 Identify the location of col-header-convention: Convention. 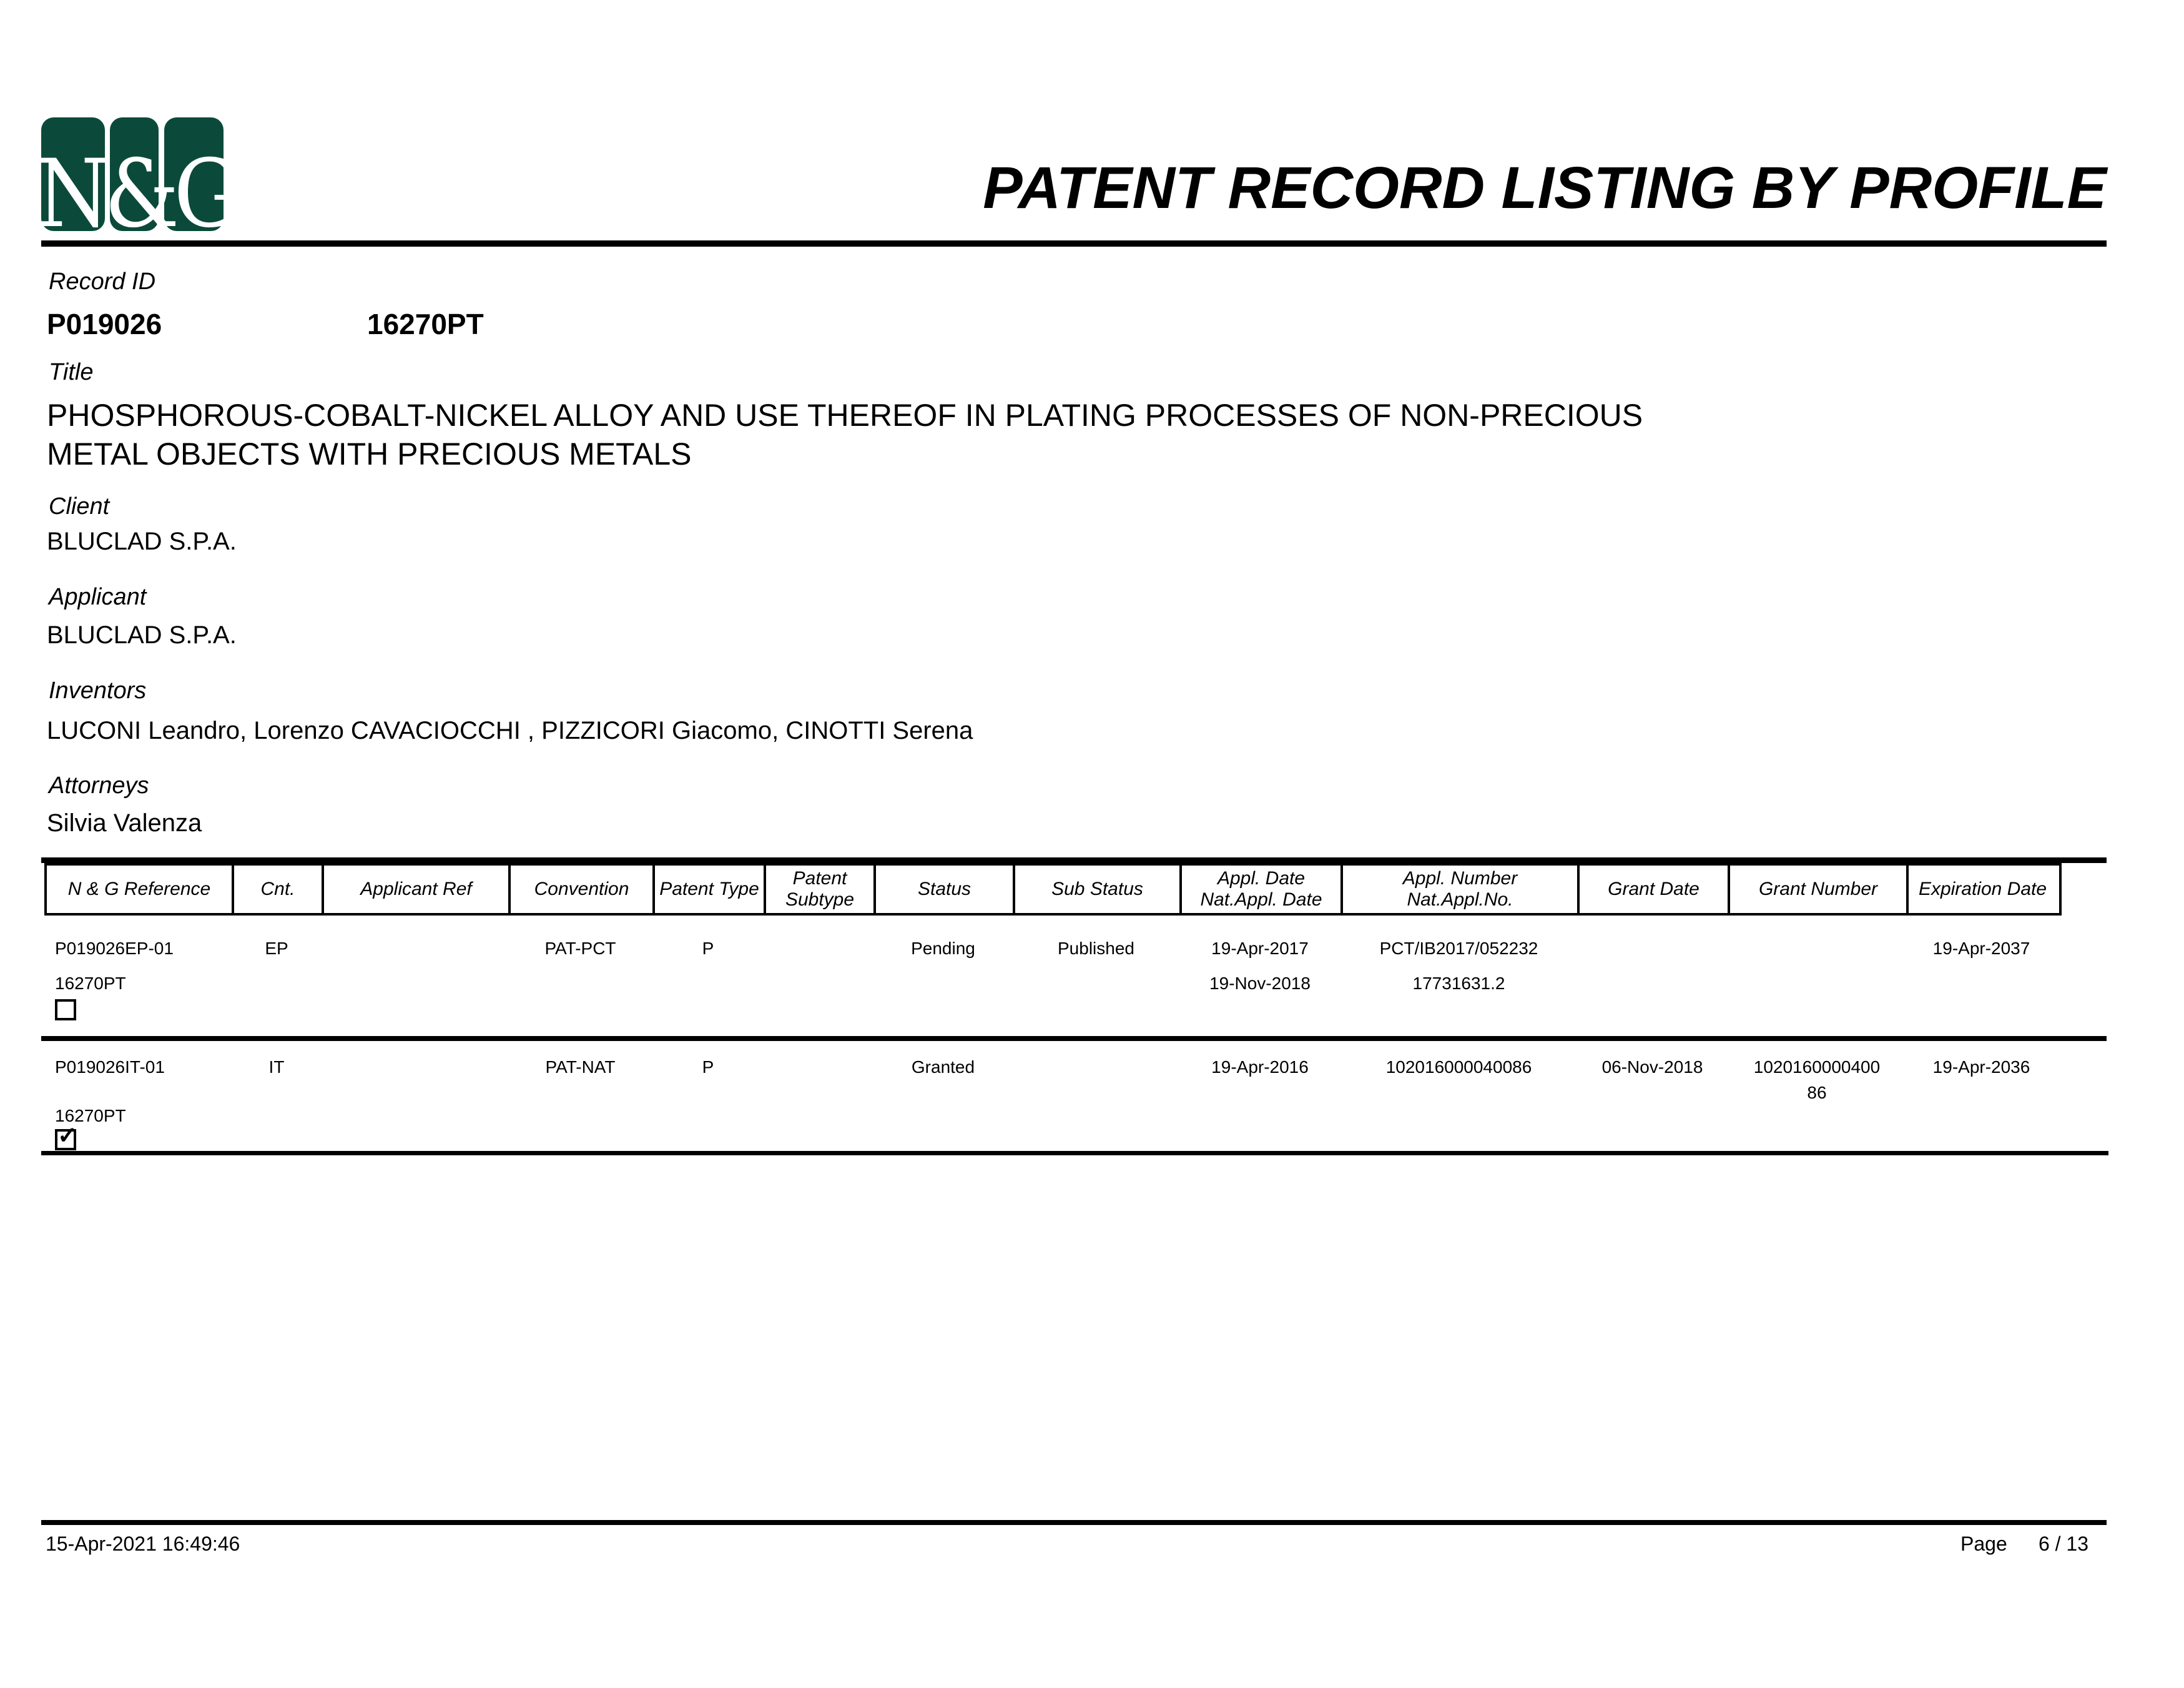
(583, 889).